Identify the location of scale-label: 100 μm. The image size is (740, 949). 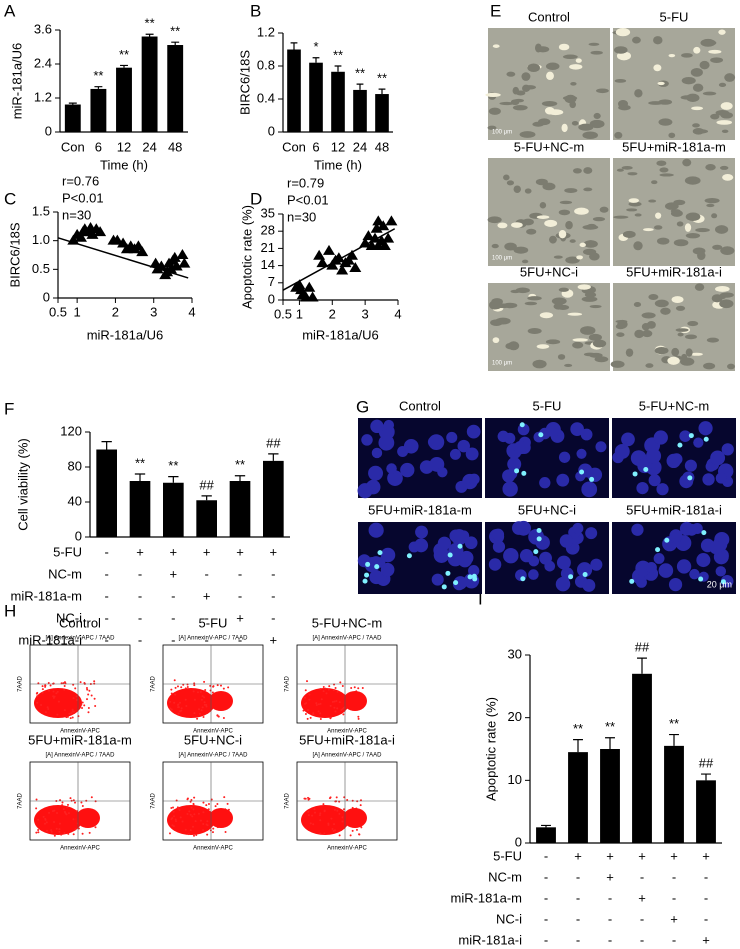
(502, 259).